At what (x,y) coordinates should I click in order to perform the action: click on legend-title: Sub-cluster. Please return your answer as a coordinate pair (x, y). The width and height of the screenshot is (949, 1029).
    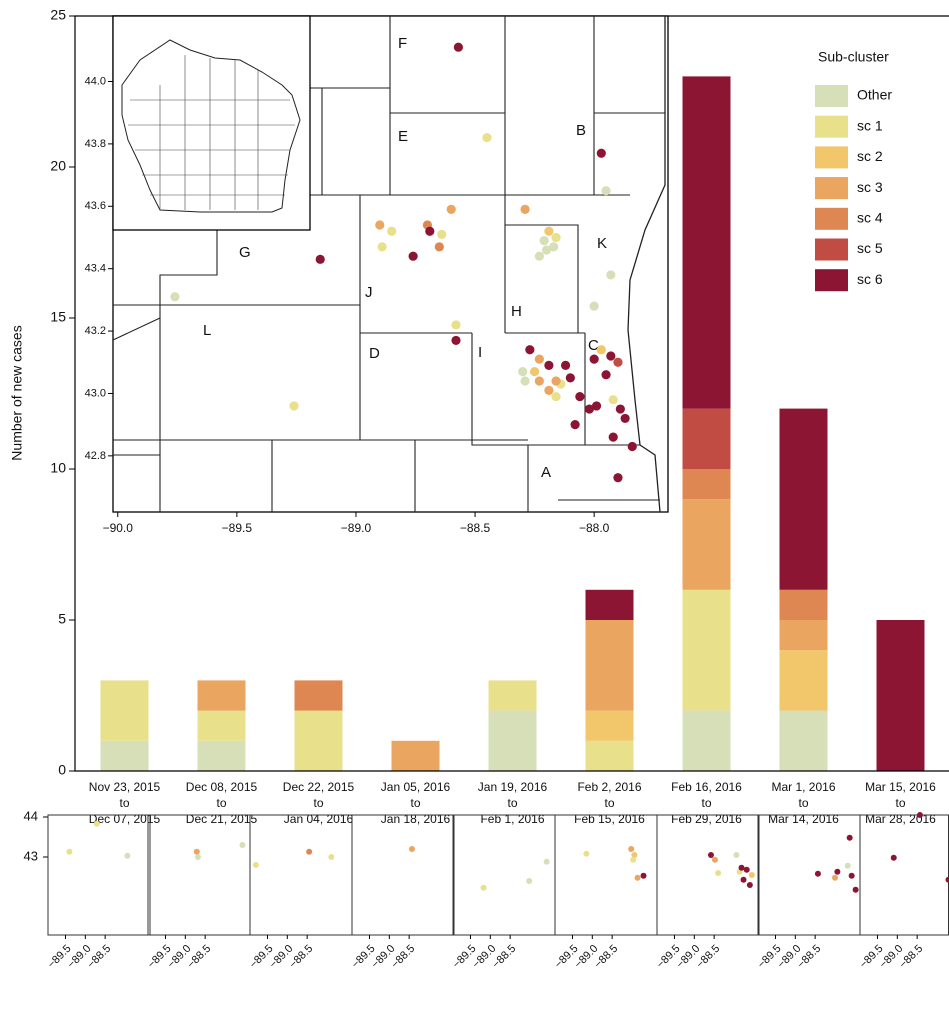
    Looking at the image, I should click on (853, 57).